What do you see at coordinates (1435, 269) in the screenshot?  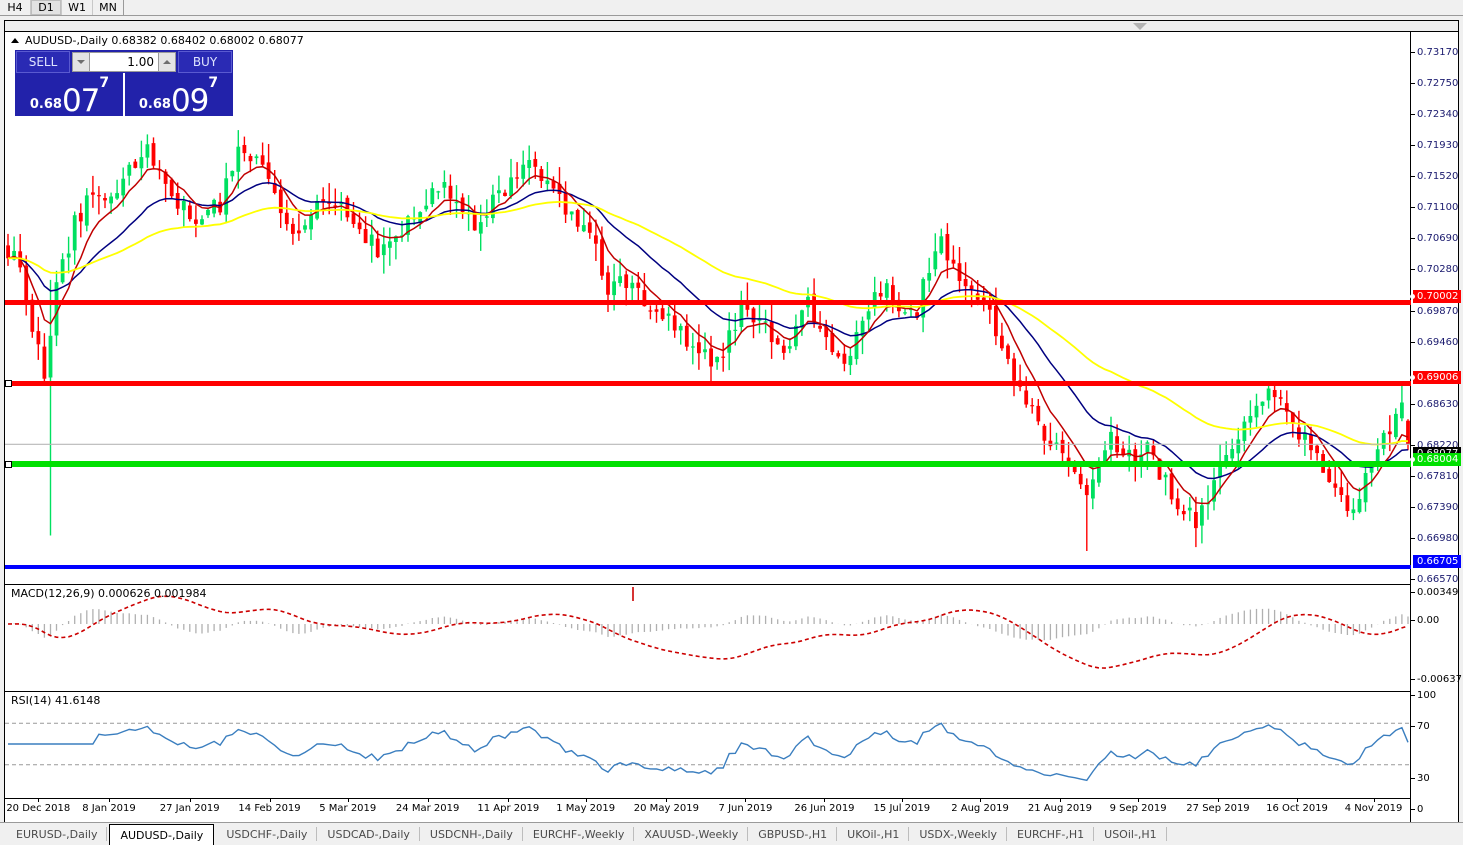 I see `price-tick: 0.70280` at bounding box center [1435, 269].